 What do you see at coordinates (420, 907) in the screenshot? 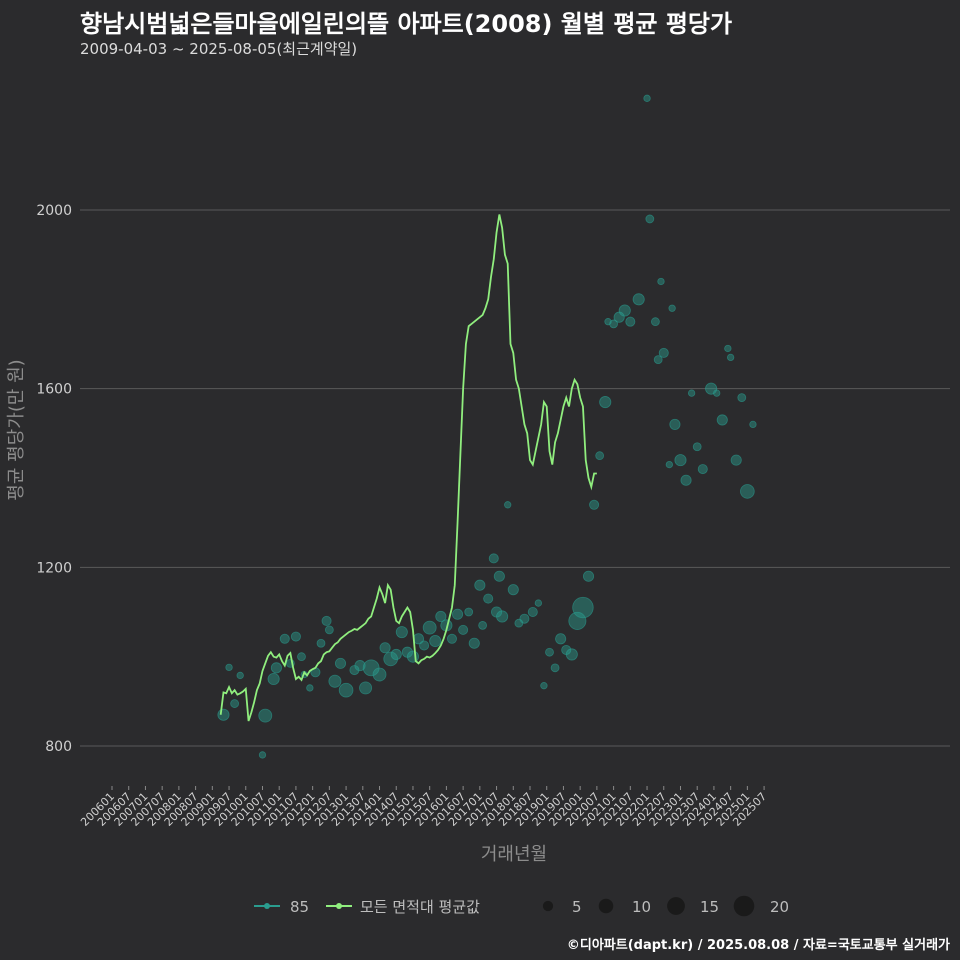
I see `legend-label-avg: 모든 면적대 평균값` at bounding box center [420, 907].